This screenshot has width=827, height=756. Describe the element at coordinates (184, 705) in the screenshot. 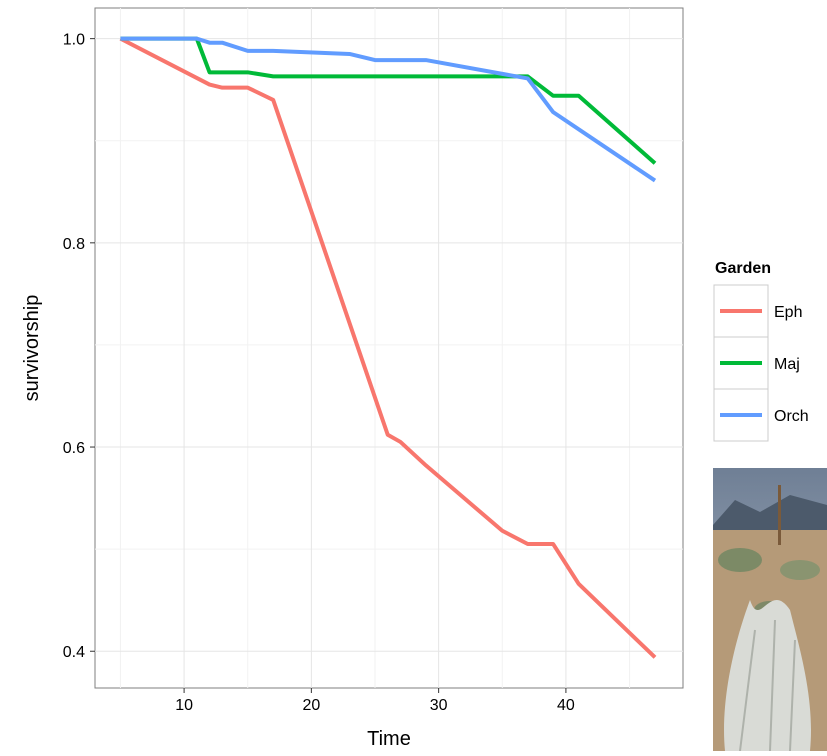

I see `x-tick-label: 10` at that location.